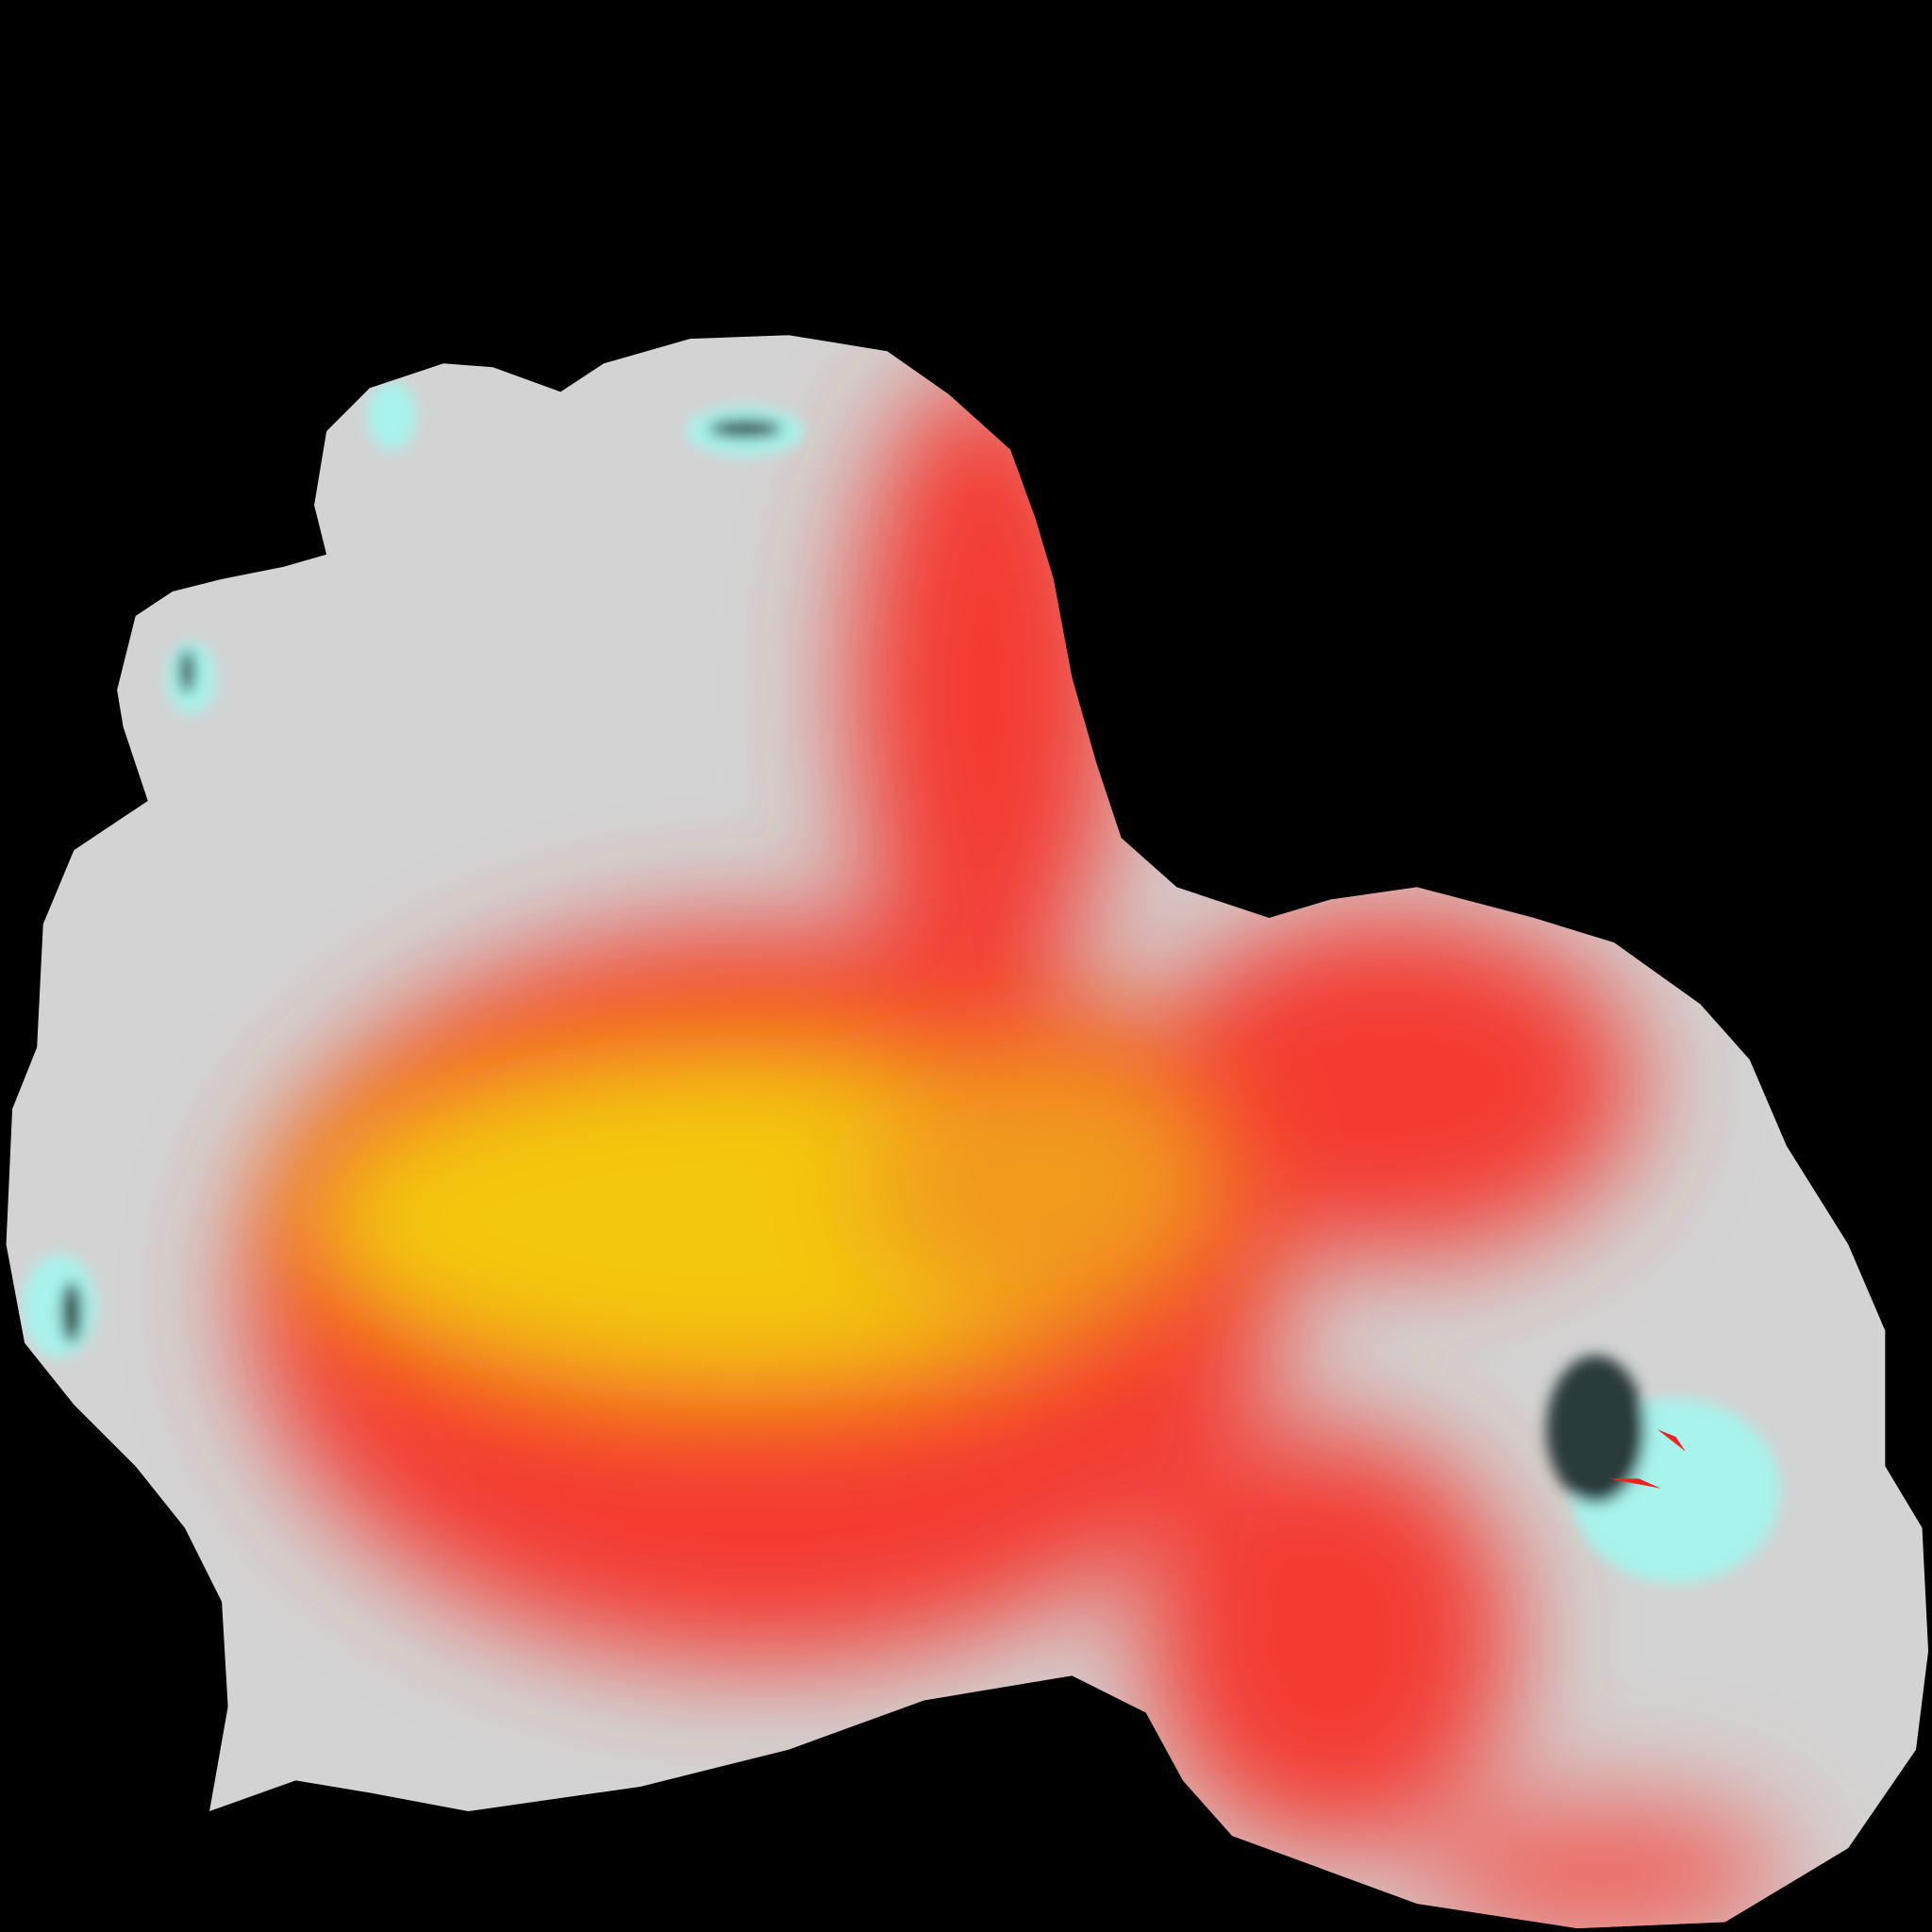 The width and height of the screenshot is (1932, 1932). Describe the element at coordinates (764, 1220) in the screenshot. I see `yellow-region` at that location.